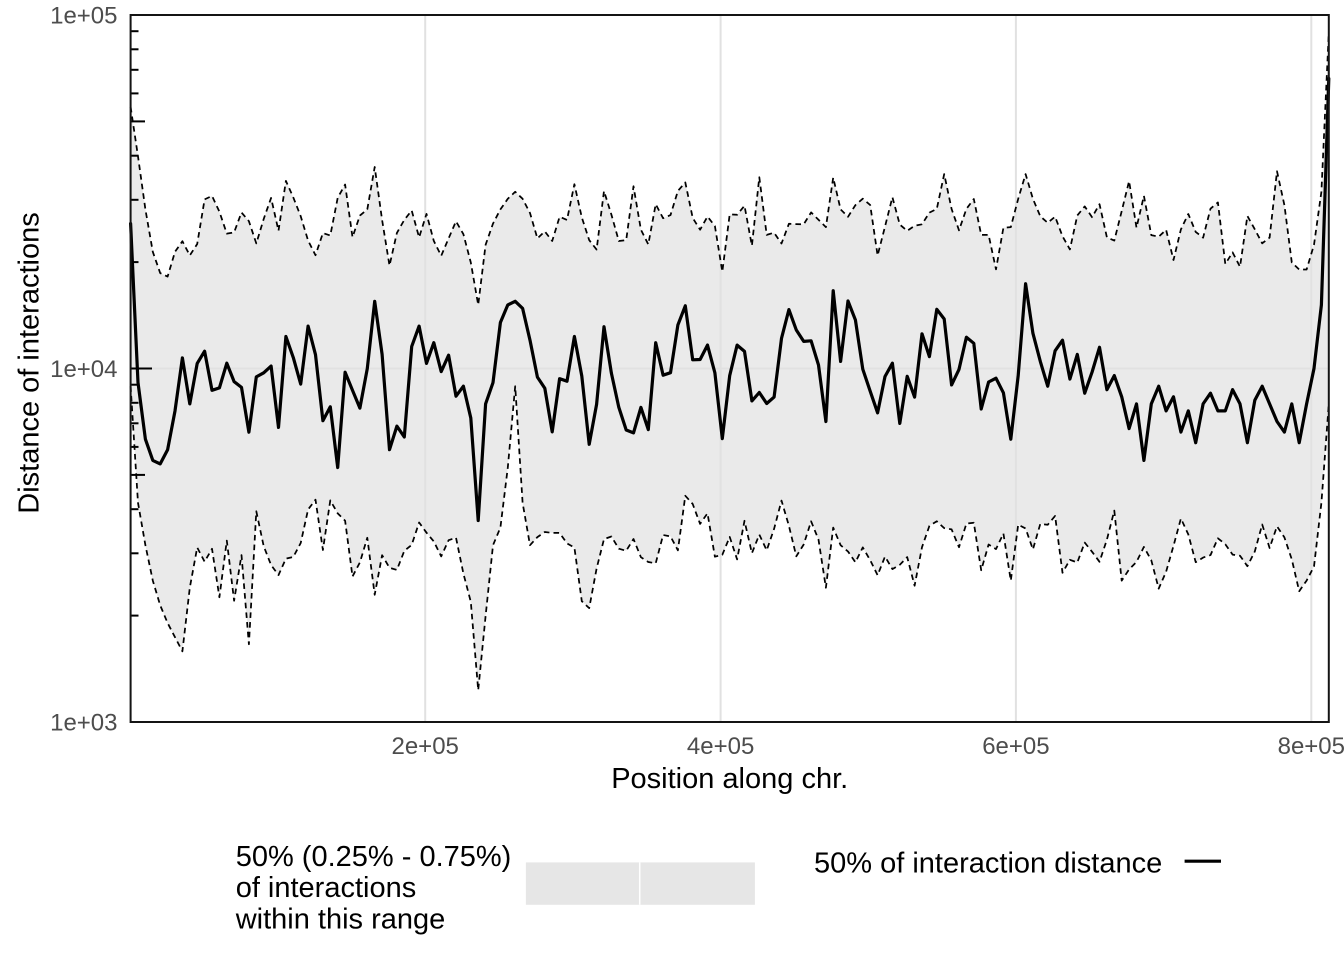  I want to click on svg-text: within this range, so click(340, 919).